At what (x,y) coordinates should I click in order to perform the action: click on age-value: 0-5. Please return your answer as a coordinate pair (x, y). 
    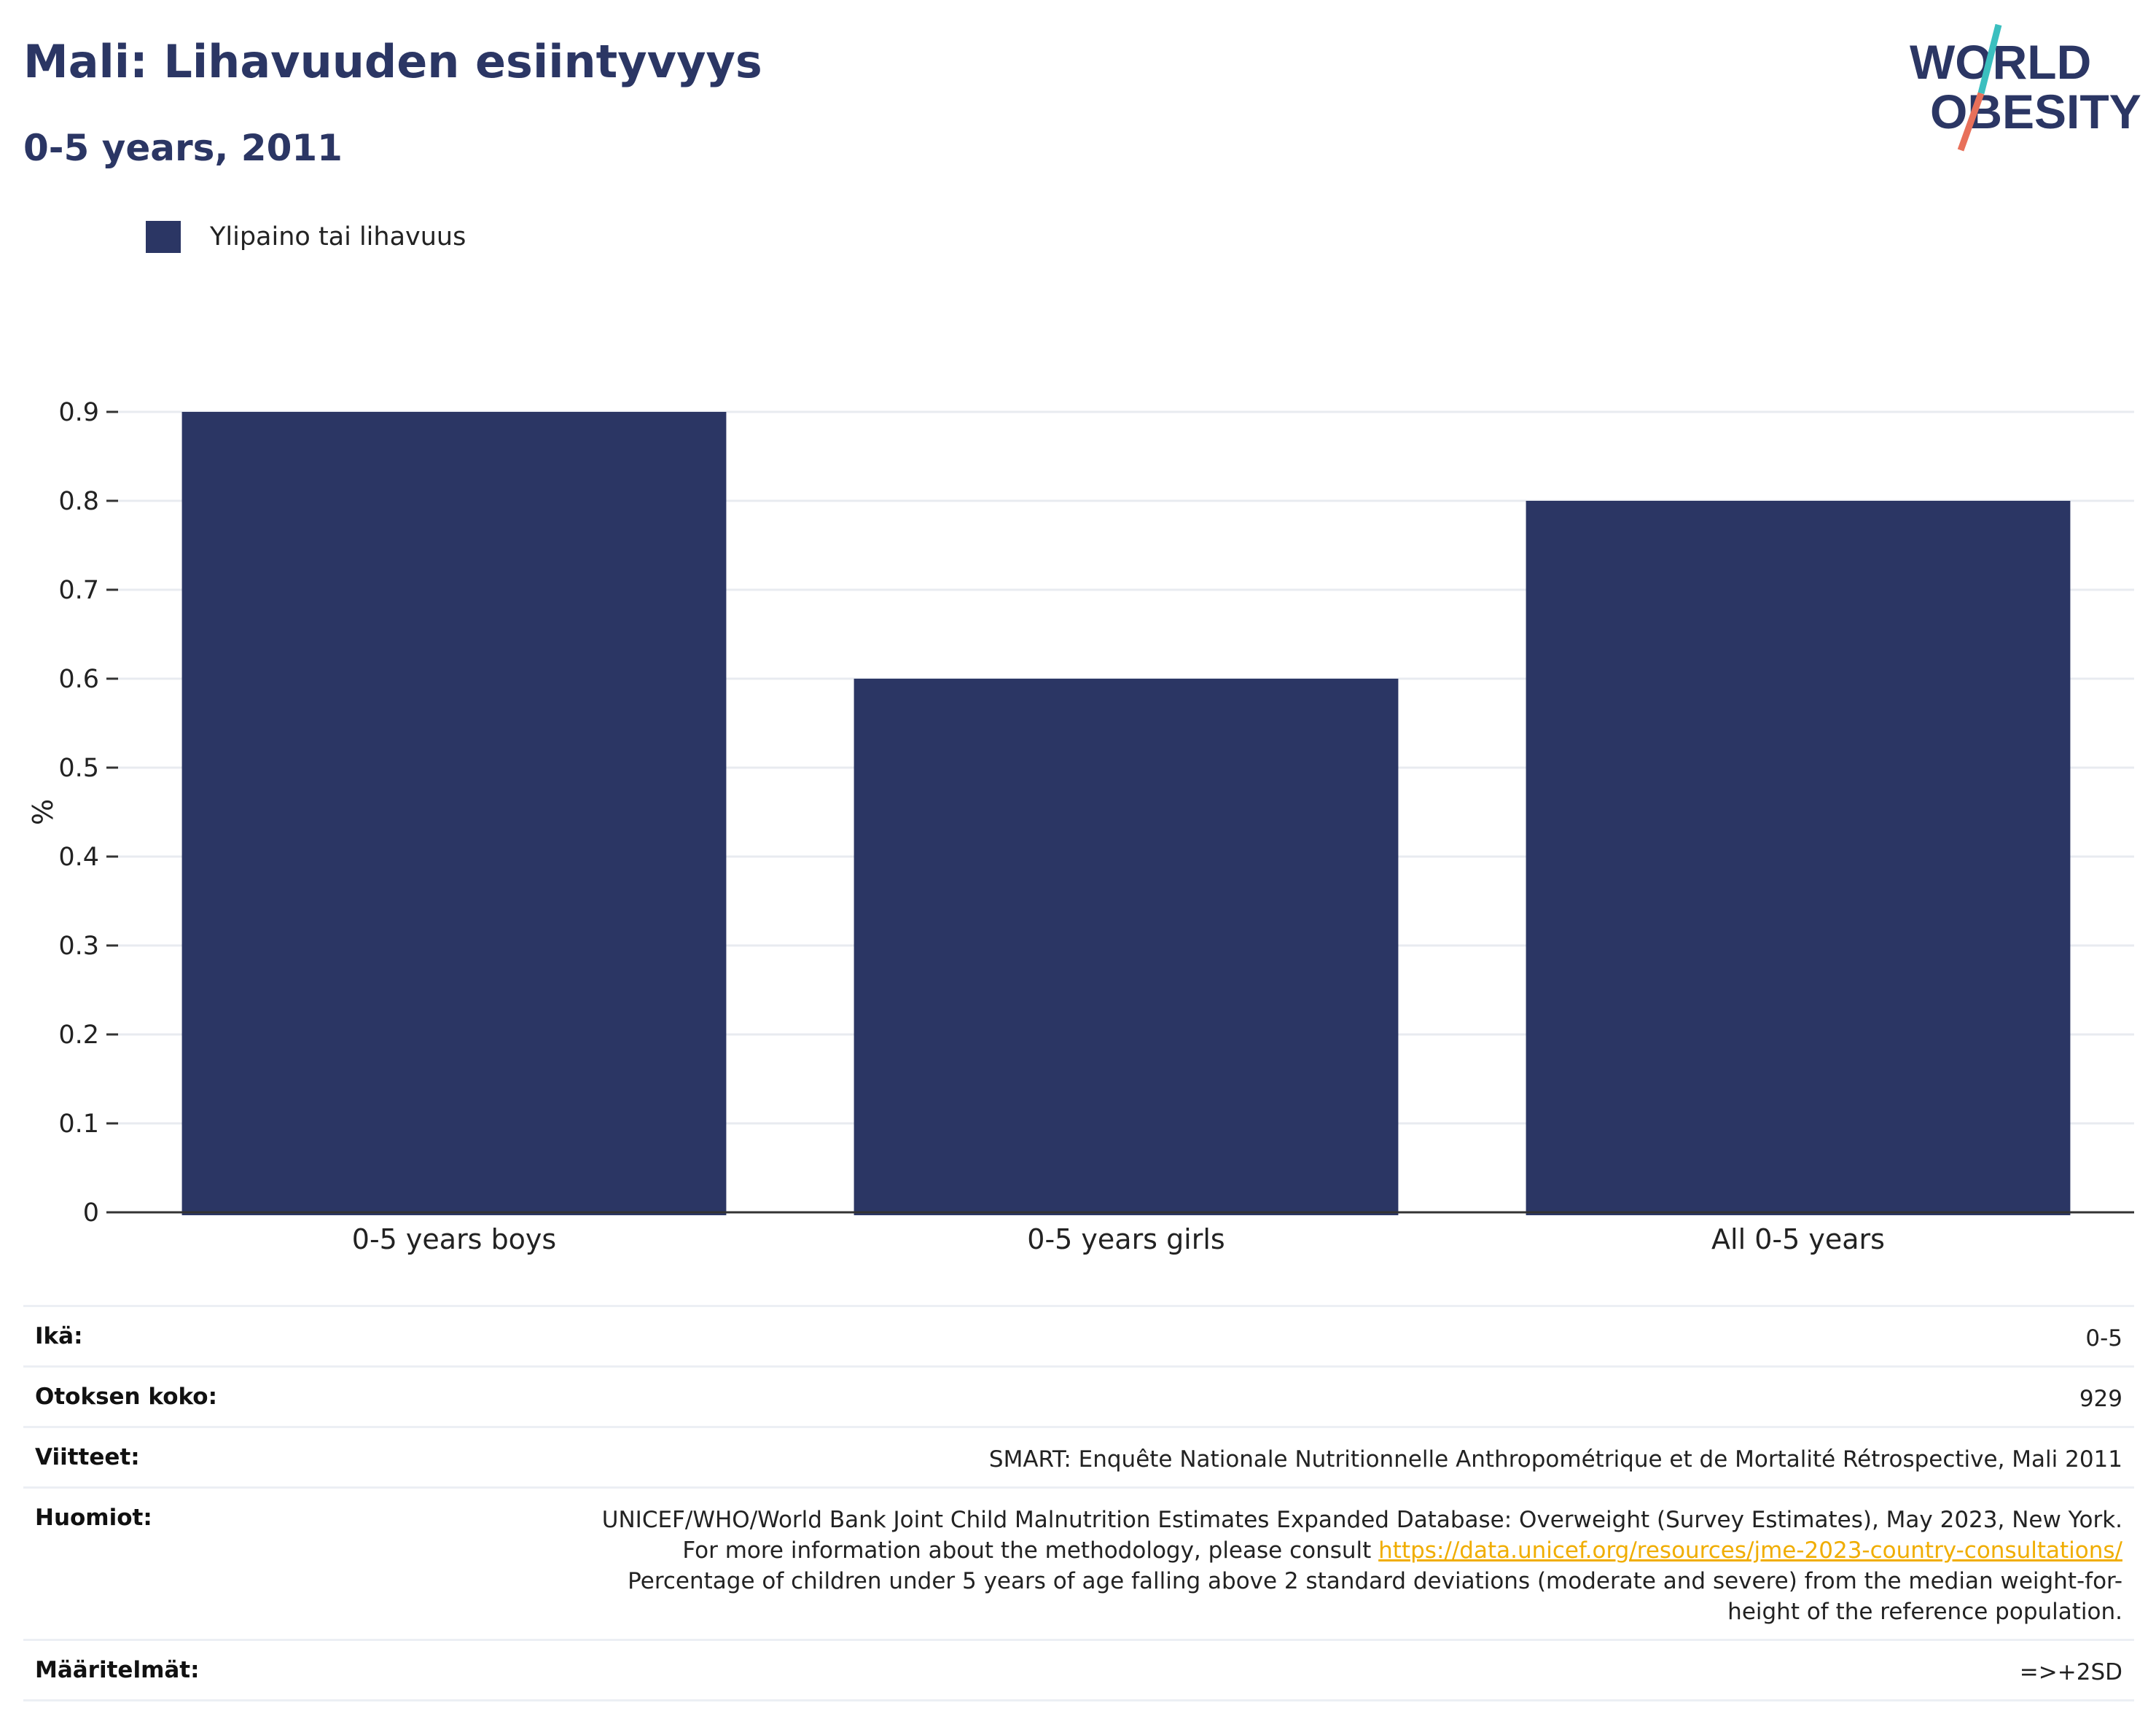
    Looking at the image, I should click on (2104, 1338).